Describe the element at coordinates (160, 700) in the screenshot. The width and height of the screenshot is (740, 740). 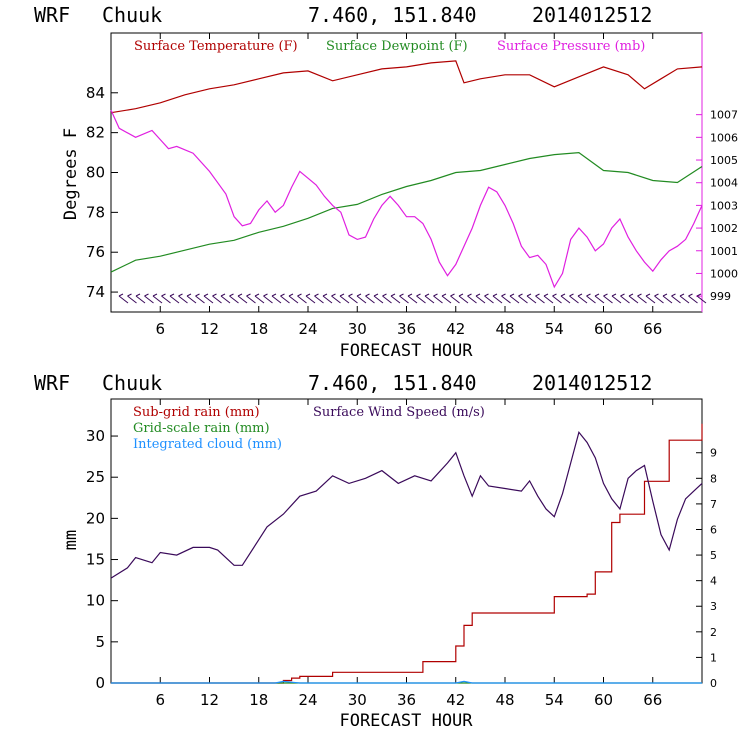
I see `x-tick-label: 6` at that location.